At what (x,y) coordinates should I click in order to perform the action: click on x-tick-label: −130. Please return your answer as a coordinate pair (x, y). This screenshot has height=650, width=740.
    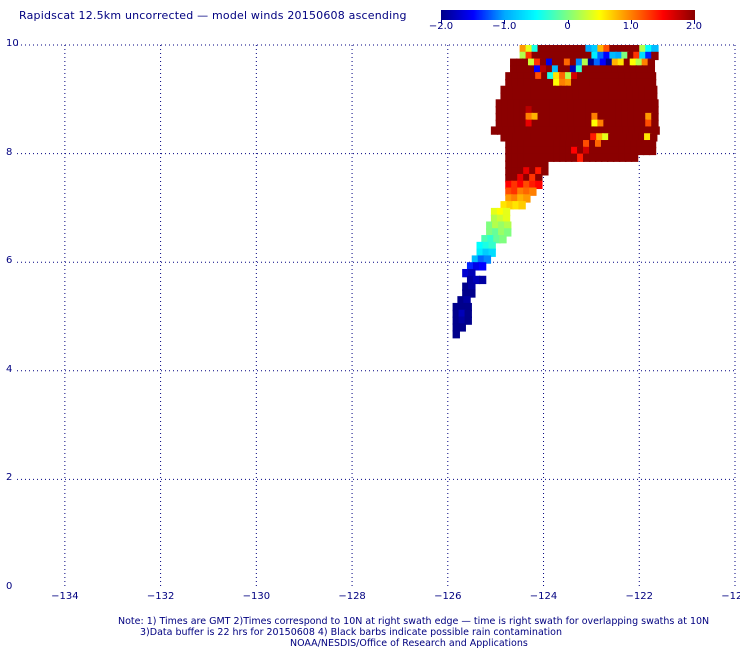
    Looking at the image, I should click on (256, 596).